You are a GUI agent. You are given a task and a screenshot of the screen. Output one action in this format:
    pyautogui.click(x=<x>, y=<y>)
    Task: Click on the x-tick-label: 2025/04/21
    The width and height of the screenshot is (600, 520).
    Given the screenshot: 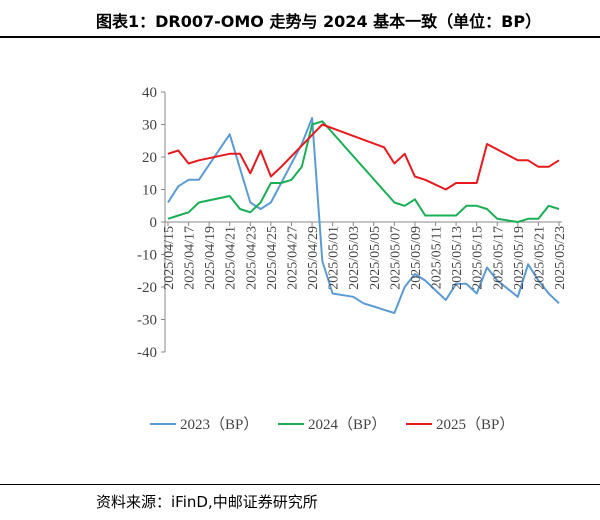 What is the action you would take?
    pyautogui.click(x=231, y=258)
    